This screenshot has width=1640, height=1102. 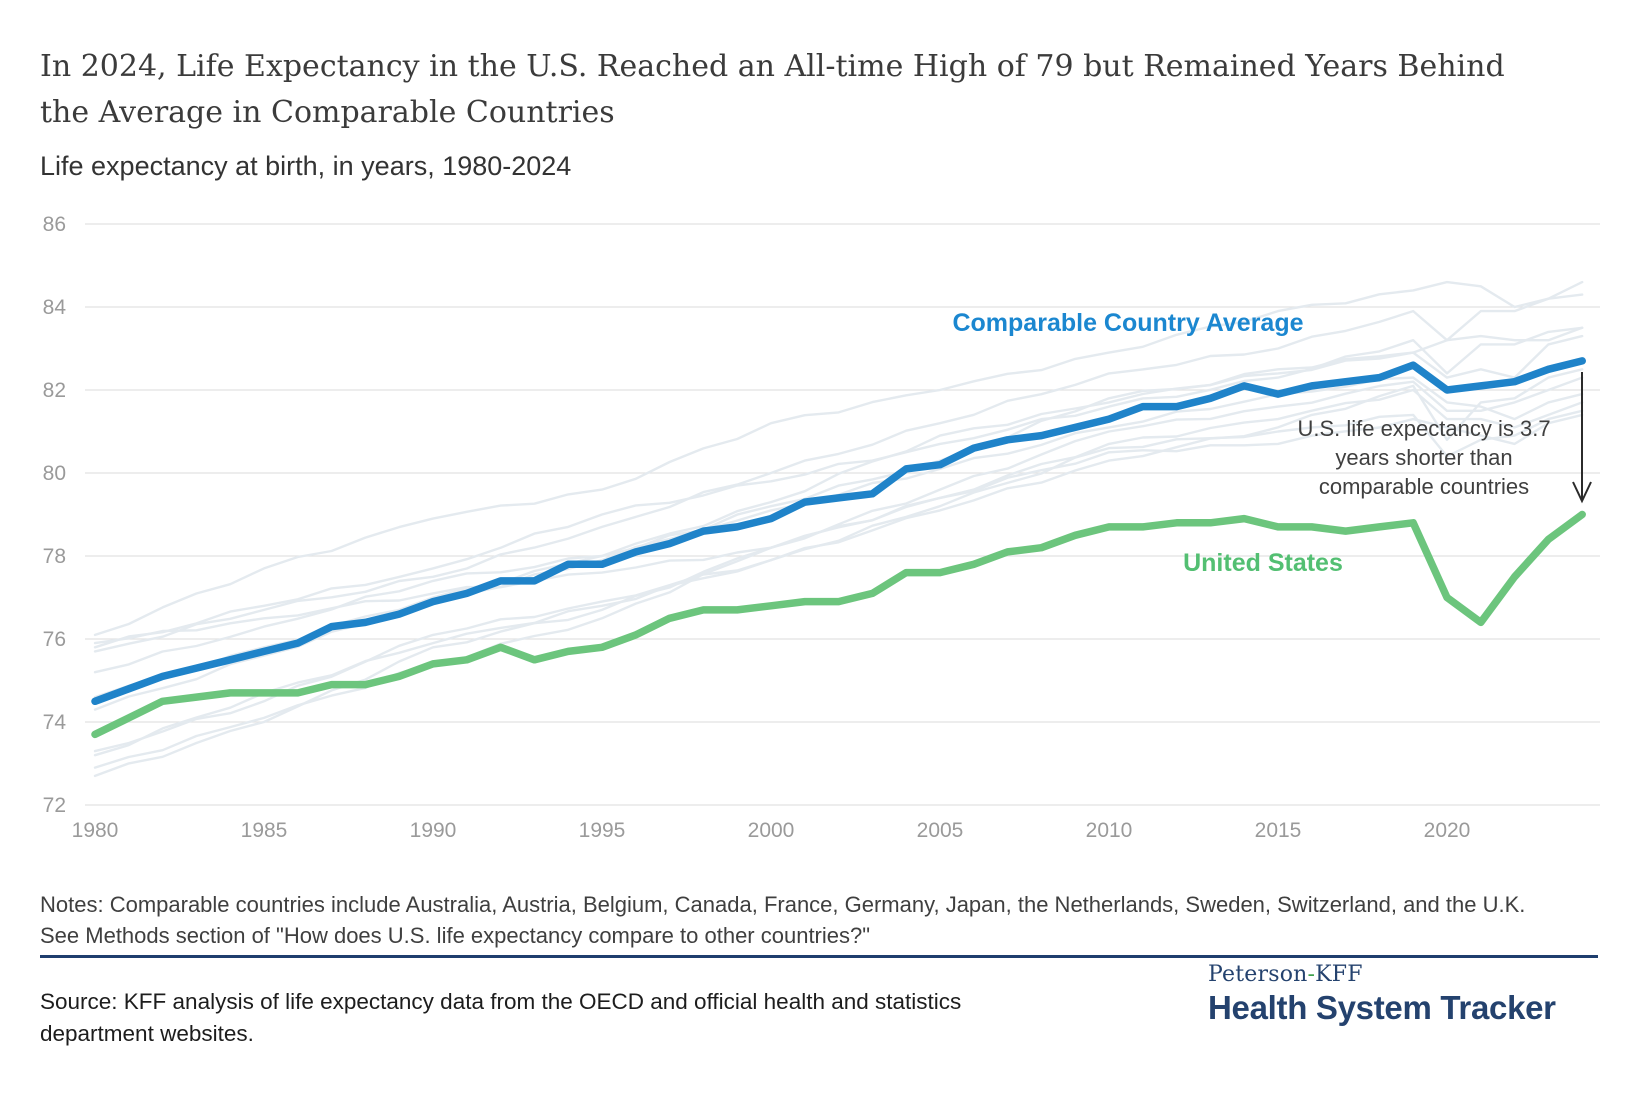 I want to click on source-line-2: department websites., so click(x=147, y=1033).